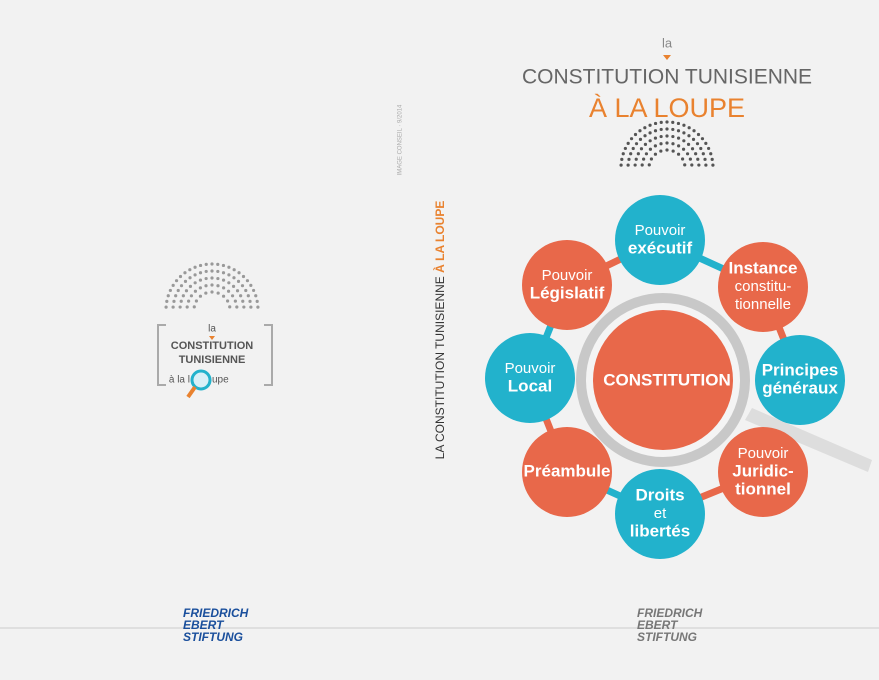  I want to click on logo-article: la, so click(212, 329).